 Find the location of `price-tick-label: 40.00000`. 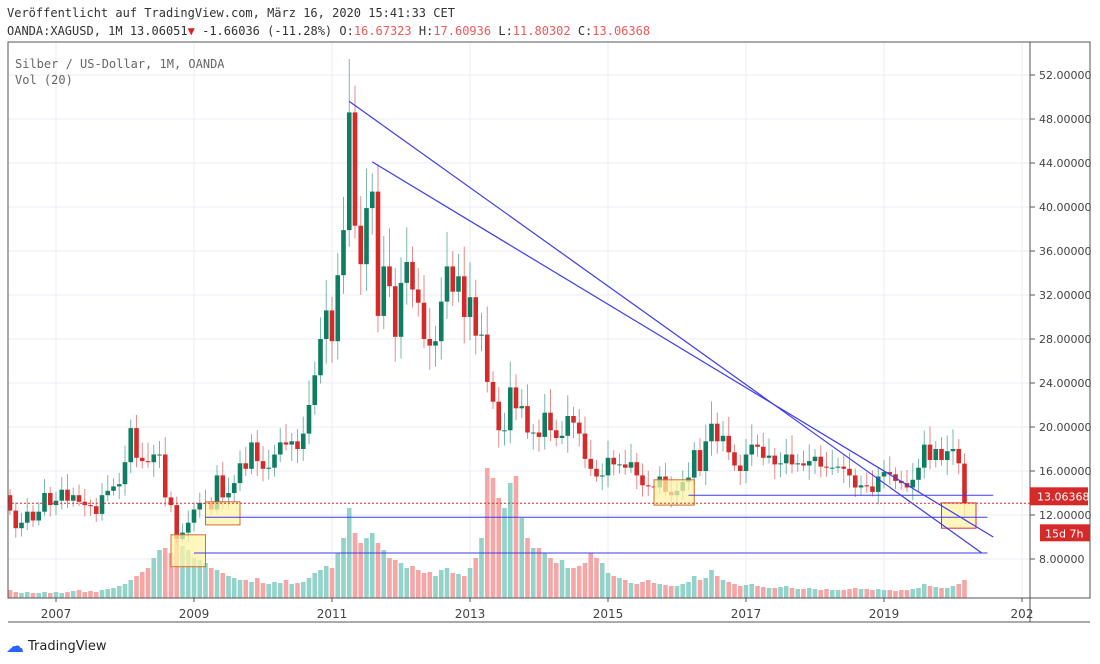

price-tick-label: 40.00000 is located at coordinates (1065, 207).